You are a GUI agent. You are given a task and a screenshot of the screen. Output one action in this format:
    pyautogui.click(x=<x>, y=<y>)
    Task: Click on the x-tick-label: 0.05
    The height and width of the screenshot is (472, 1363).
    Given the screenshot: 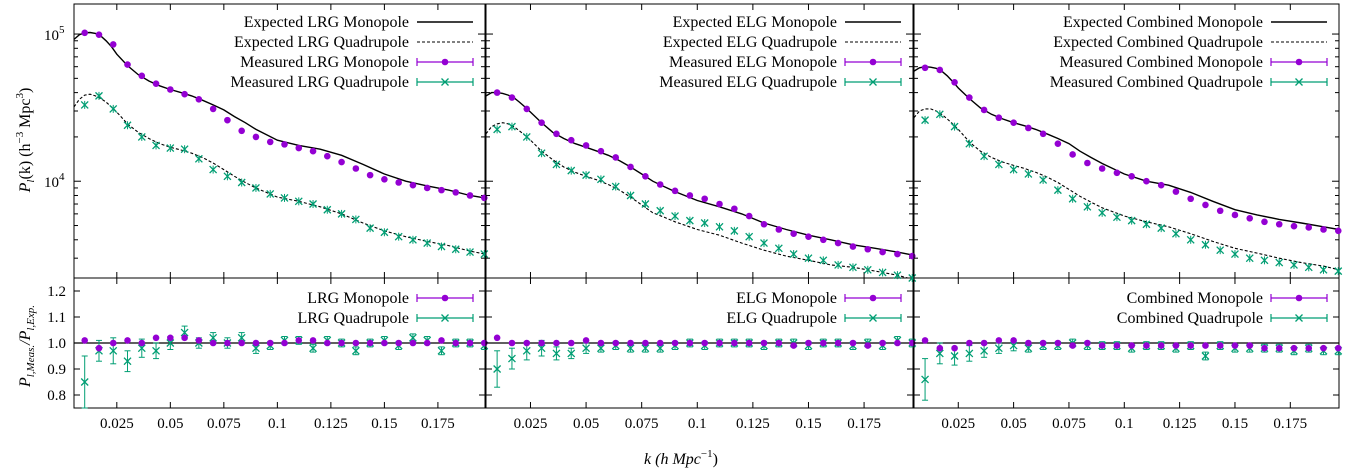 What is the action you would take?
    pyautogui.click(x=170, y=424)
    